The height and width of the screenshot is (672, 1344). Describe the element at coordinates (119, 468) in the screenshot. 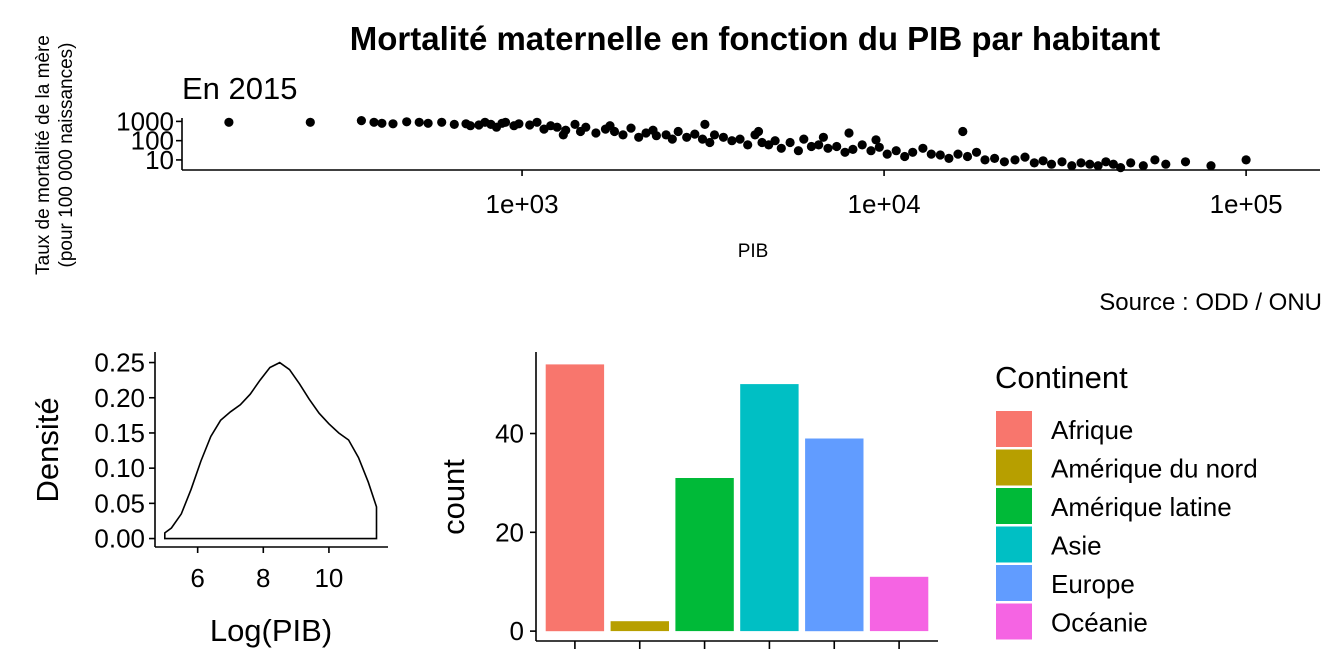

I see `density-y-tick-label: 0.10` at that location.